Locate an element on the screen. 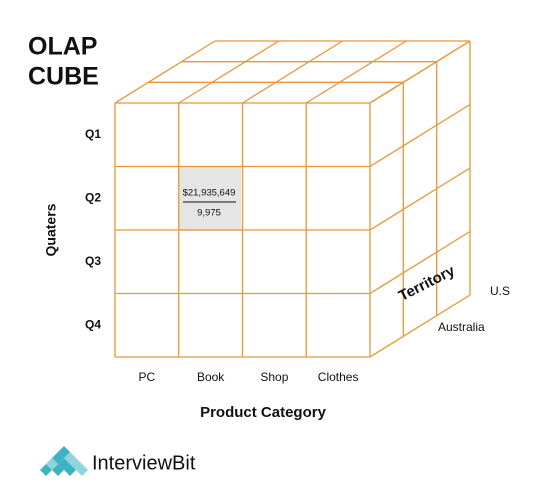 The image size is (555, 500). title-line: OLAP is located at coordinates (62, 47).